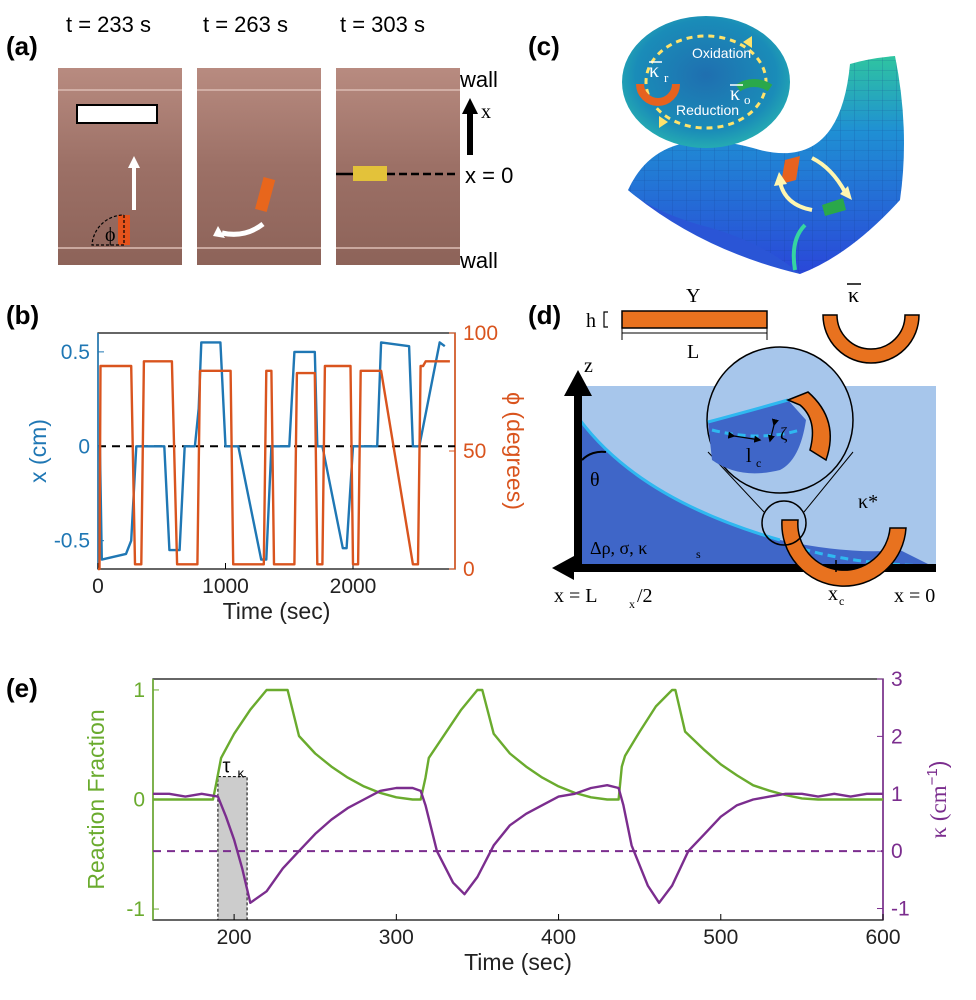  Describe the element at coordinates (38, 451) in the screenshot. I see `y-left-axis-title: x (cm)` at that location.